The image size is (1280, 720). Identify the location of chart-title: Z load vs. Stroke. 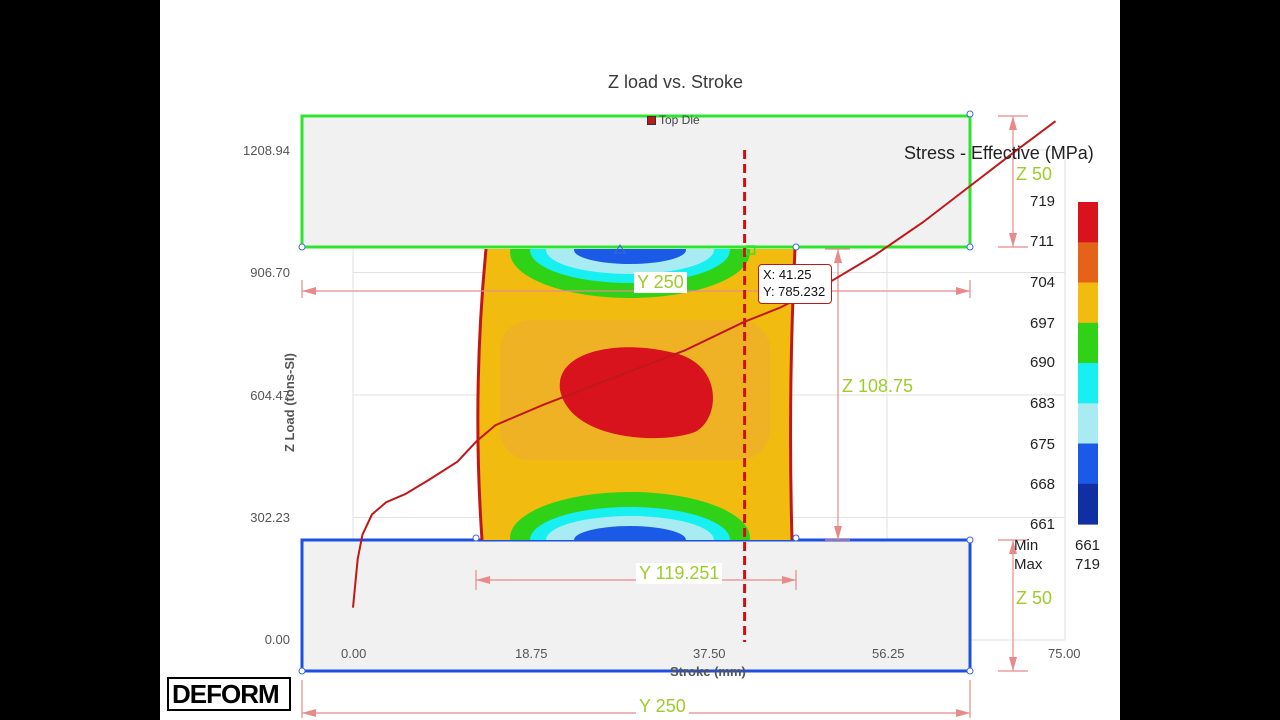
(676, 82).